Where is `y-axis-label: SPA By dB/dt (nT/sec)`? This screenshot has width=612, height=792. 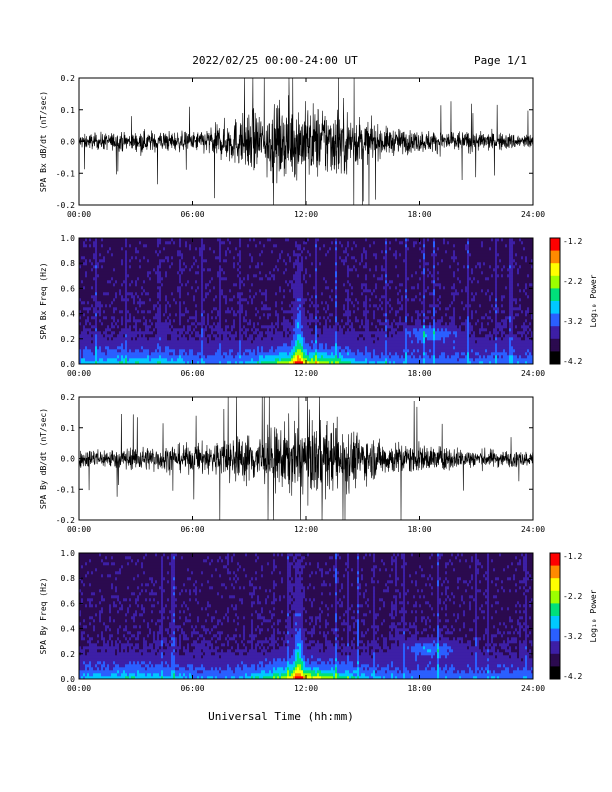 y-axis-label: SPA By dB/dt (nT/sec) is located at coordinates (43, 458).